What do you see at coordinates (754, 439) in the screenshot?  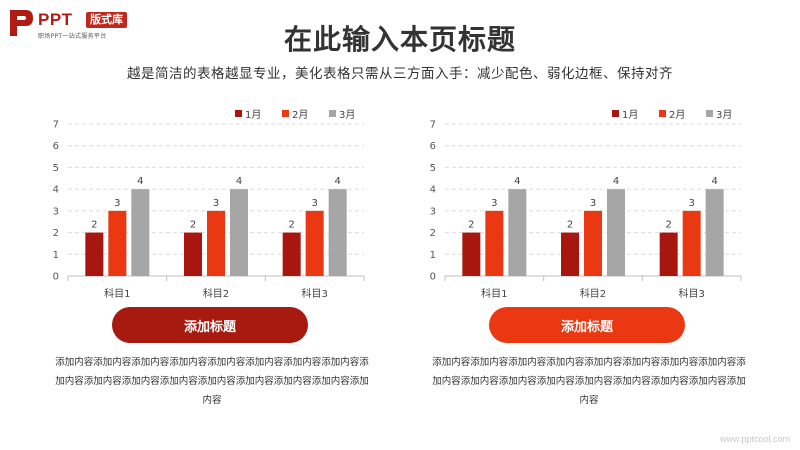 I see `watermark: www.pptcool.com` at bounding box center [754, 439].